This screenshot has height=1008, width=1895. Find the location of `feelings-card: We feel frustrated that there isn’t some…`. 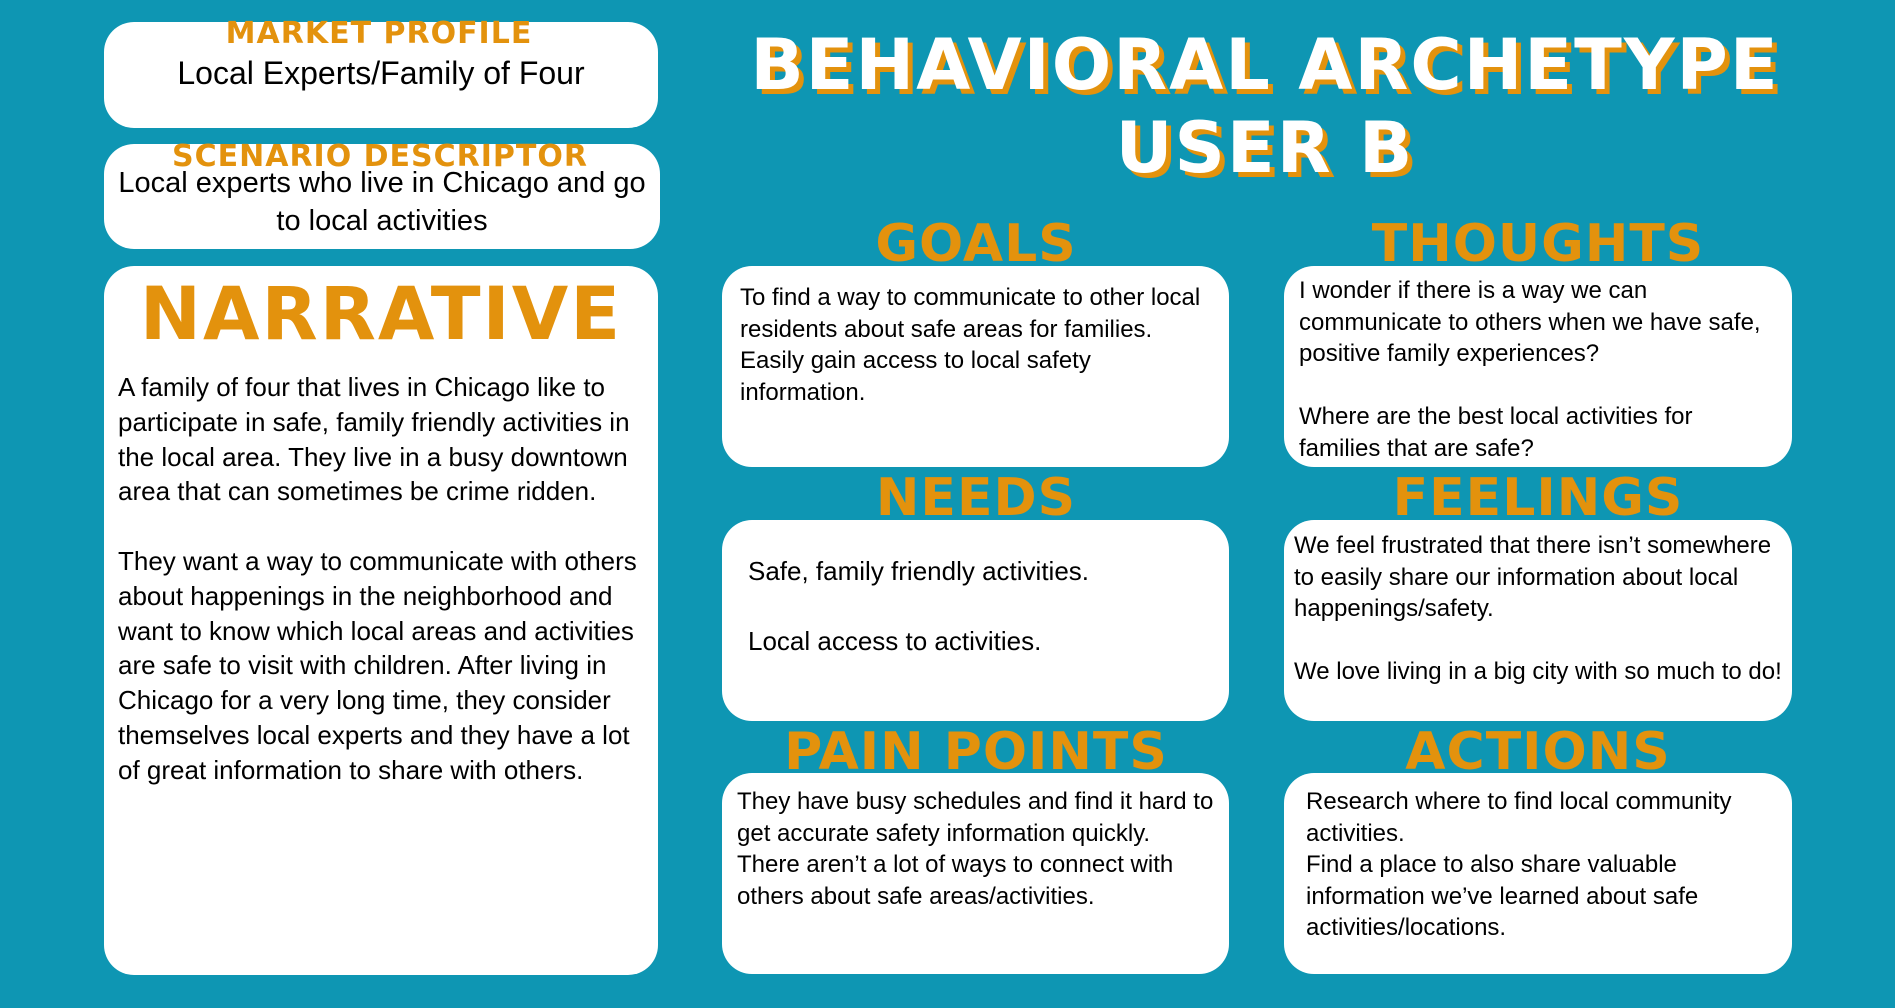

feelings-card: We feel frustrated that there isn’t some… is located at coordinates (1538, 620).